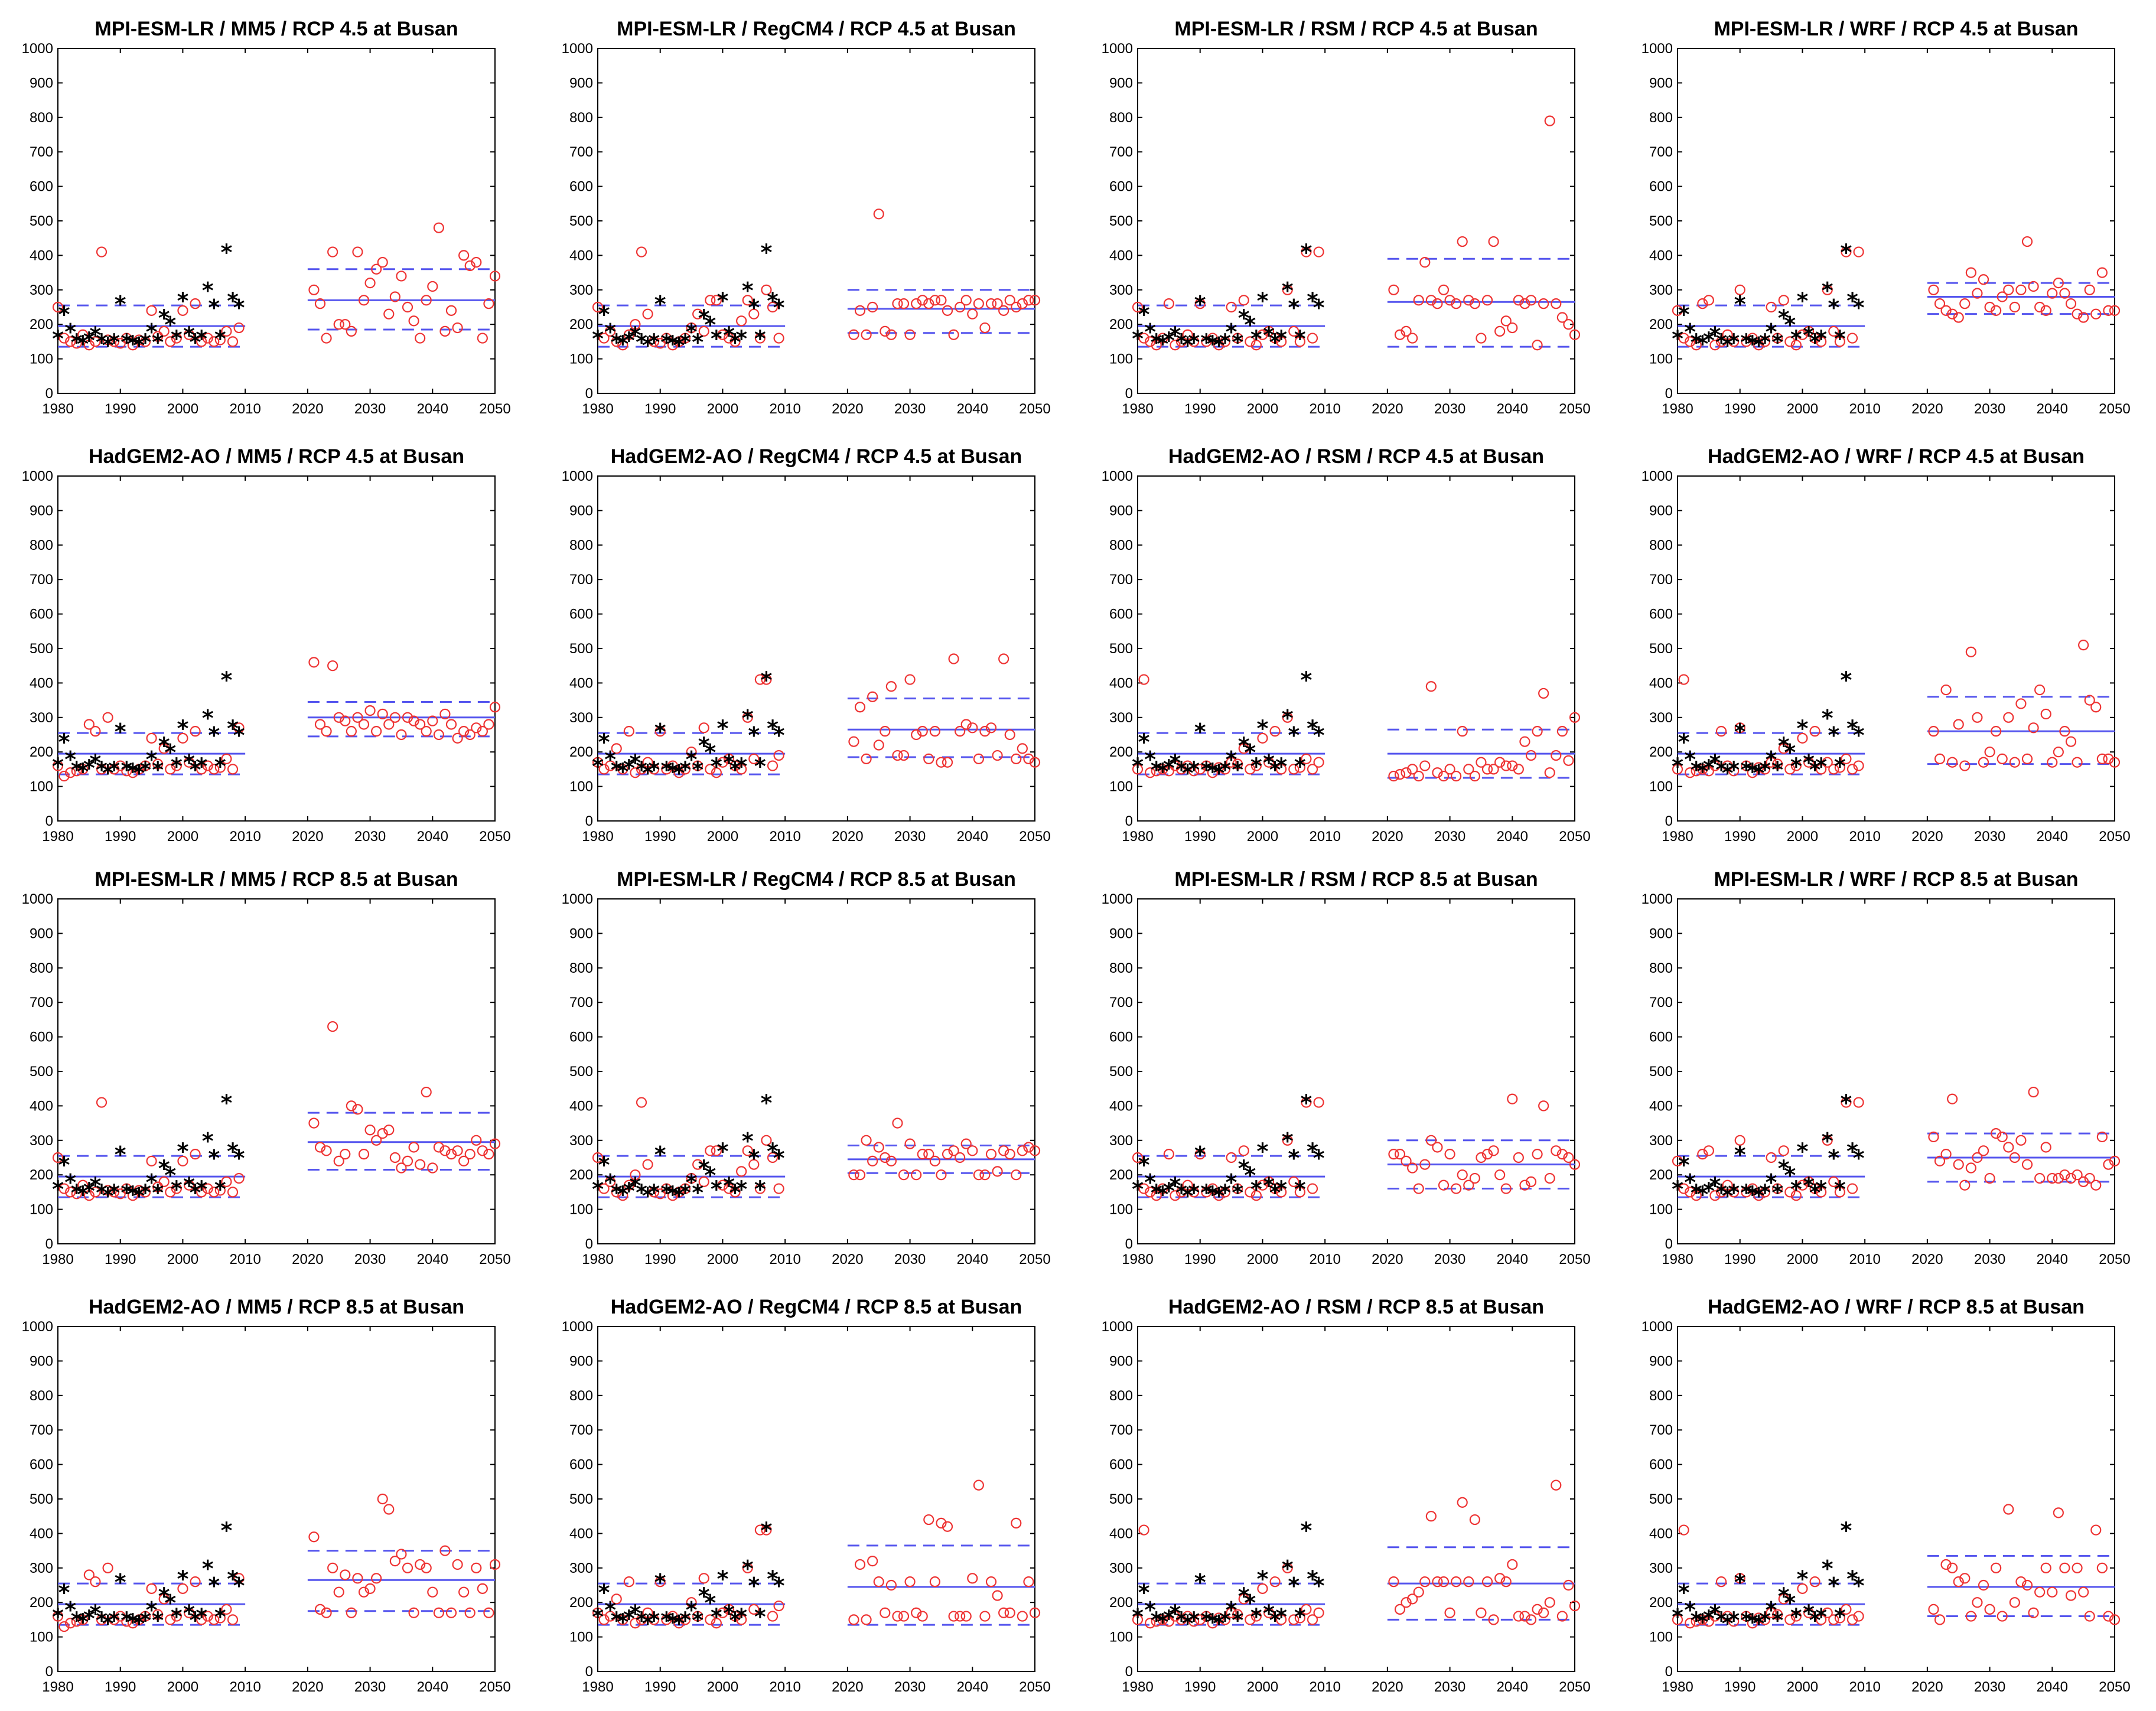 Image resolution: width=2156 pixels, height=1711 pixels. What do you see at coordinates (307, 837) in the screenshot?
I see `x-tick-label: 2020` at bounding box center [307, 837].